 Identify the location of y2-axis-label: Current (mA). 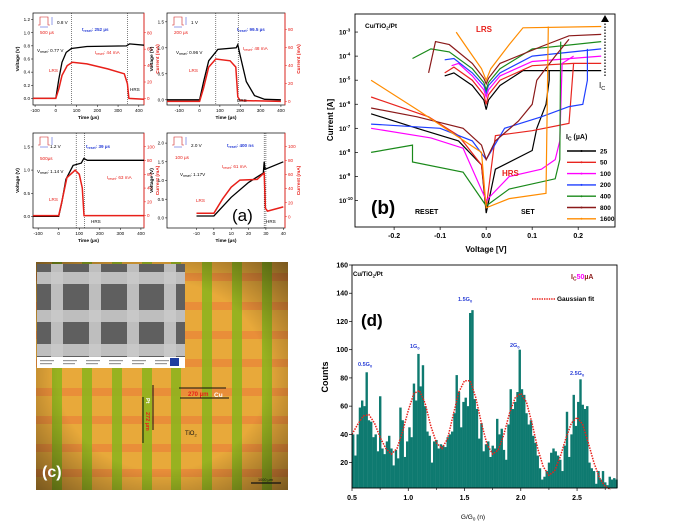
(158, 180).